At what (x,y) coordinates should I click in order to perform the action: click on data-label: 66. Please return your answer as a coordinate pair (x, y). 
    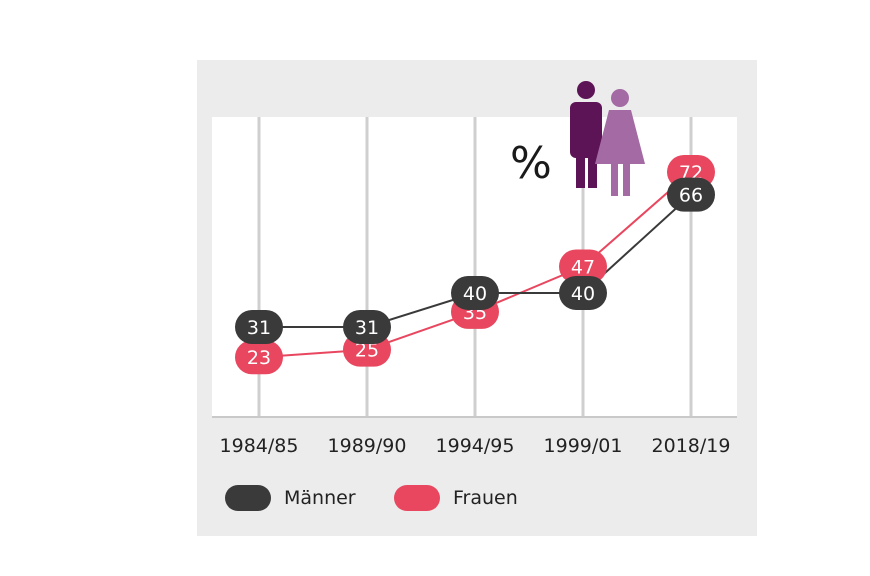
    Looking at the image, I should click on (691, 196).